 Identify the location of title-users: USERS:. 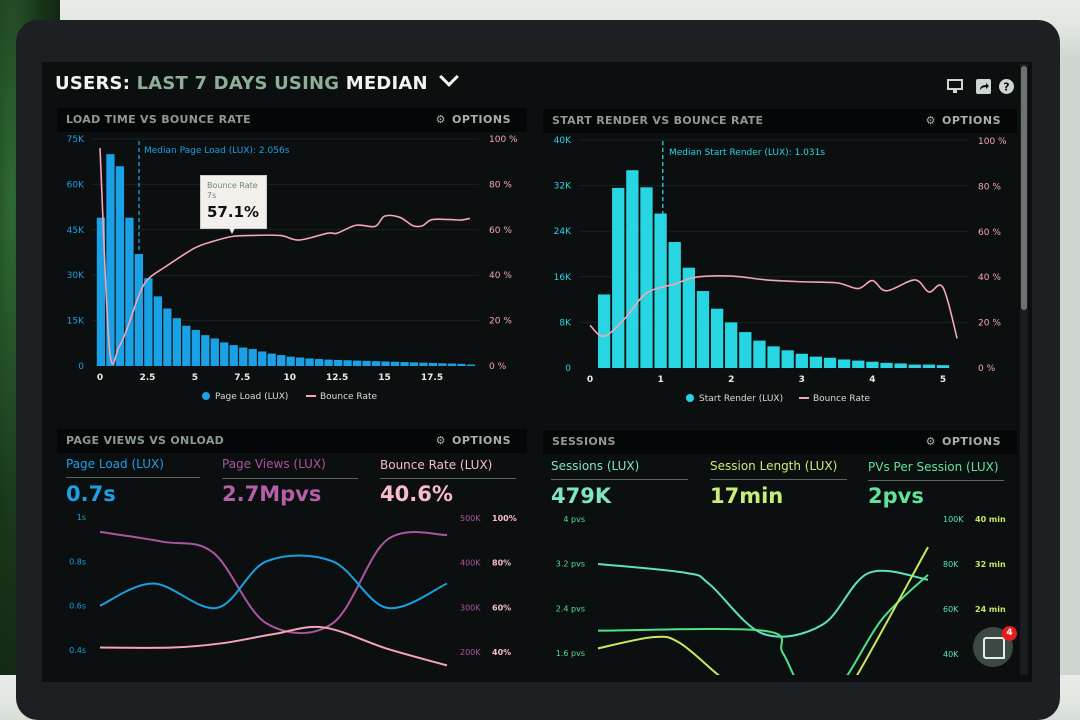
(93, 83).